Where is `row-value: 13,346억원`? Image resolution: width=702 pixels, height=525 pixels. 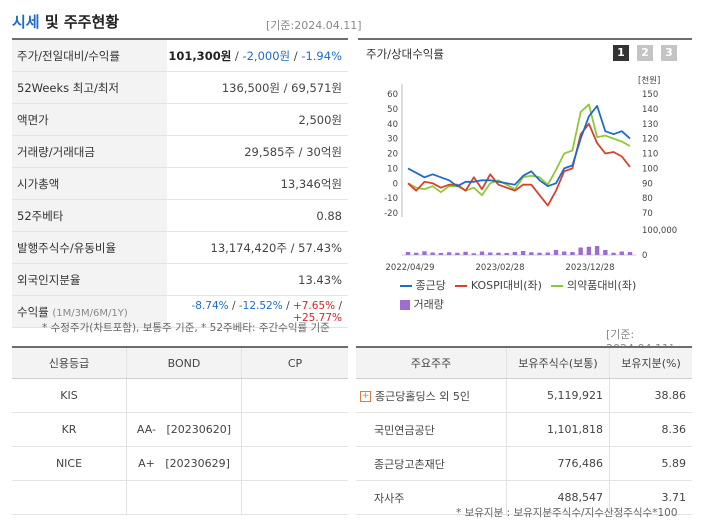
row-value: 13,346억원 is located at coordinates (257, 183).